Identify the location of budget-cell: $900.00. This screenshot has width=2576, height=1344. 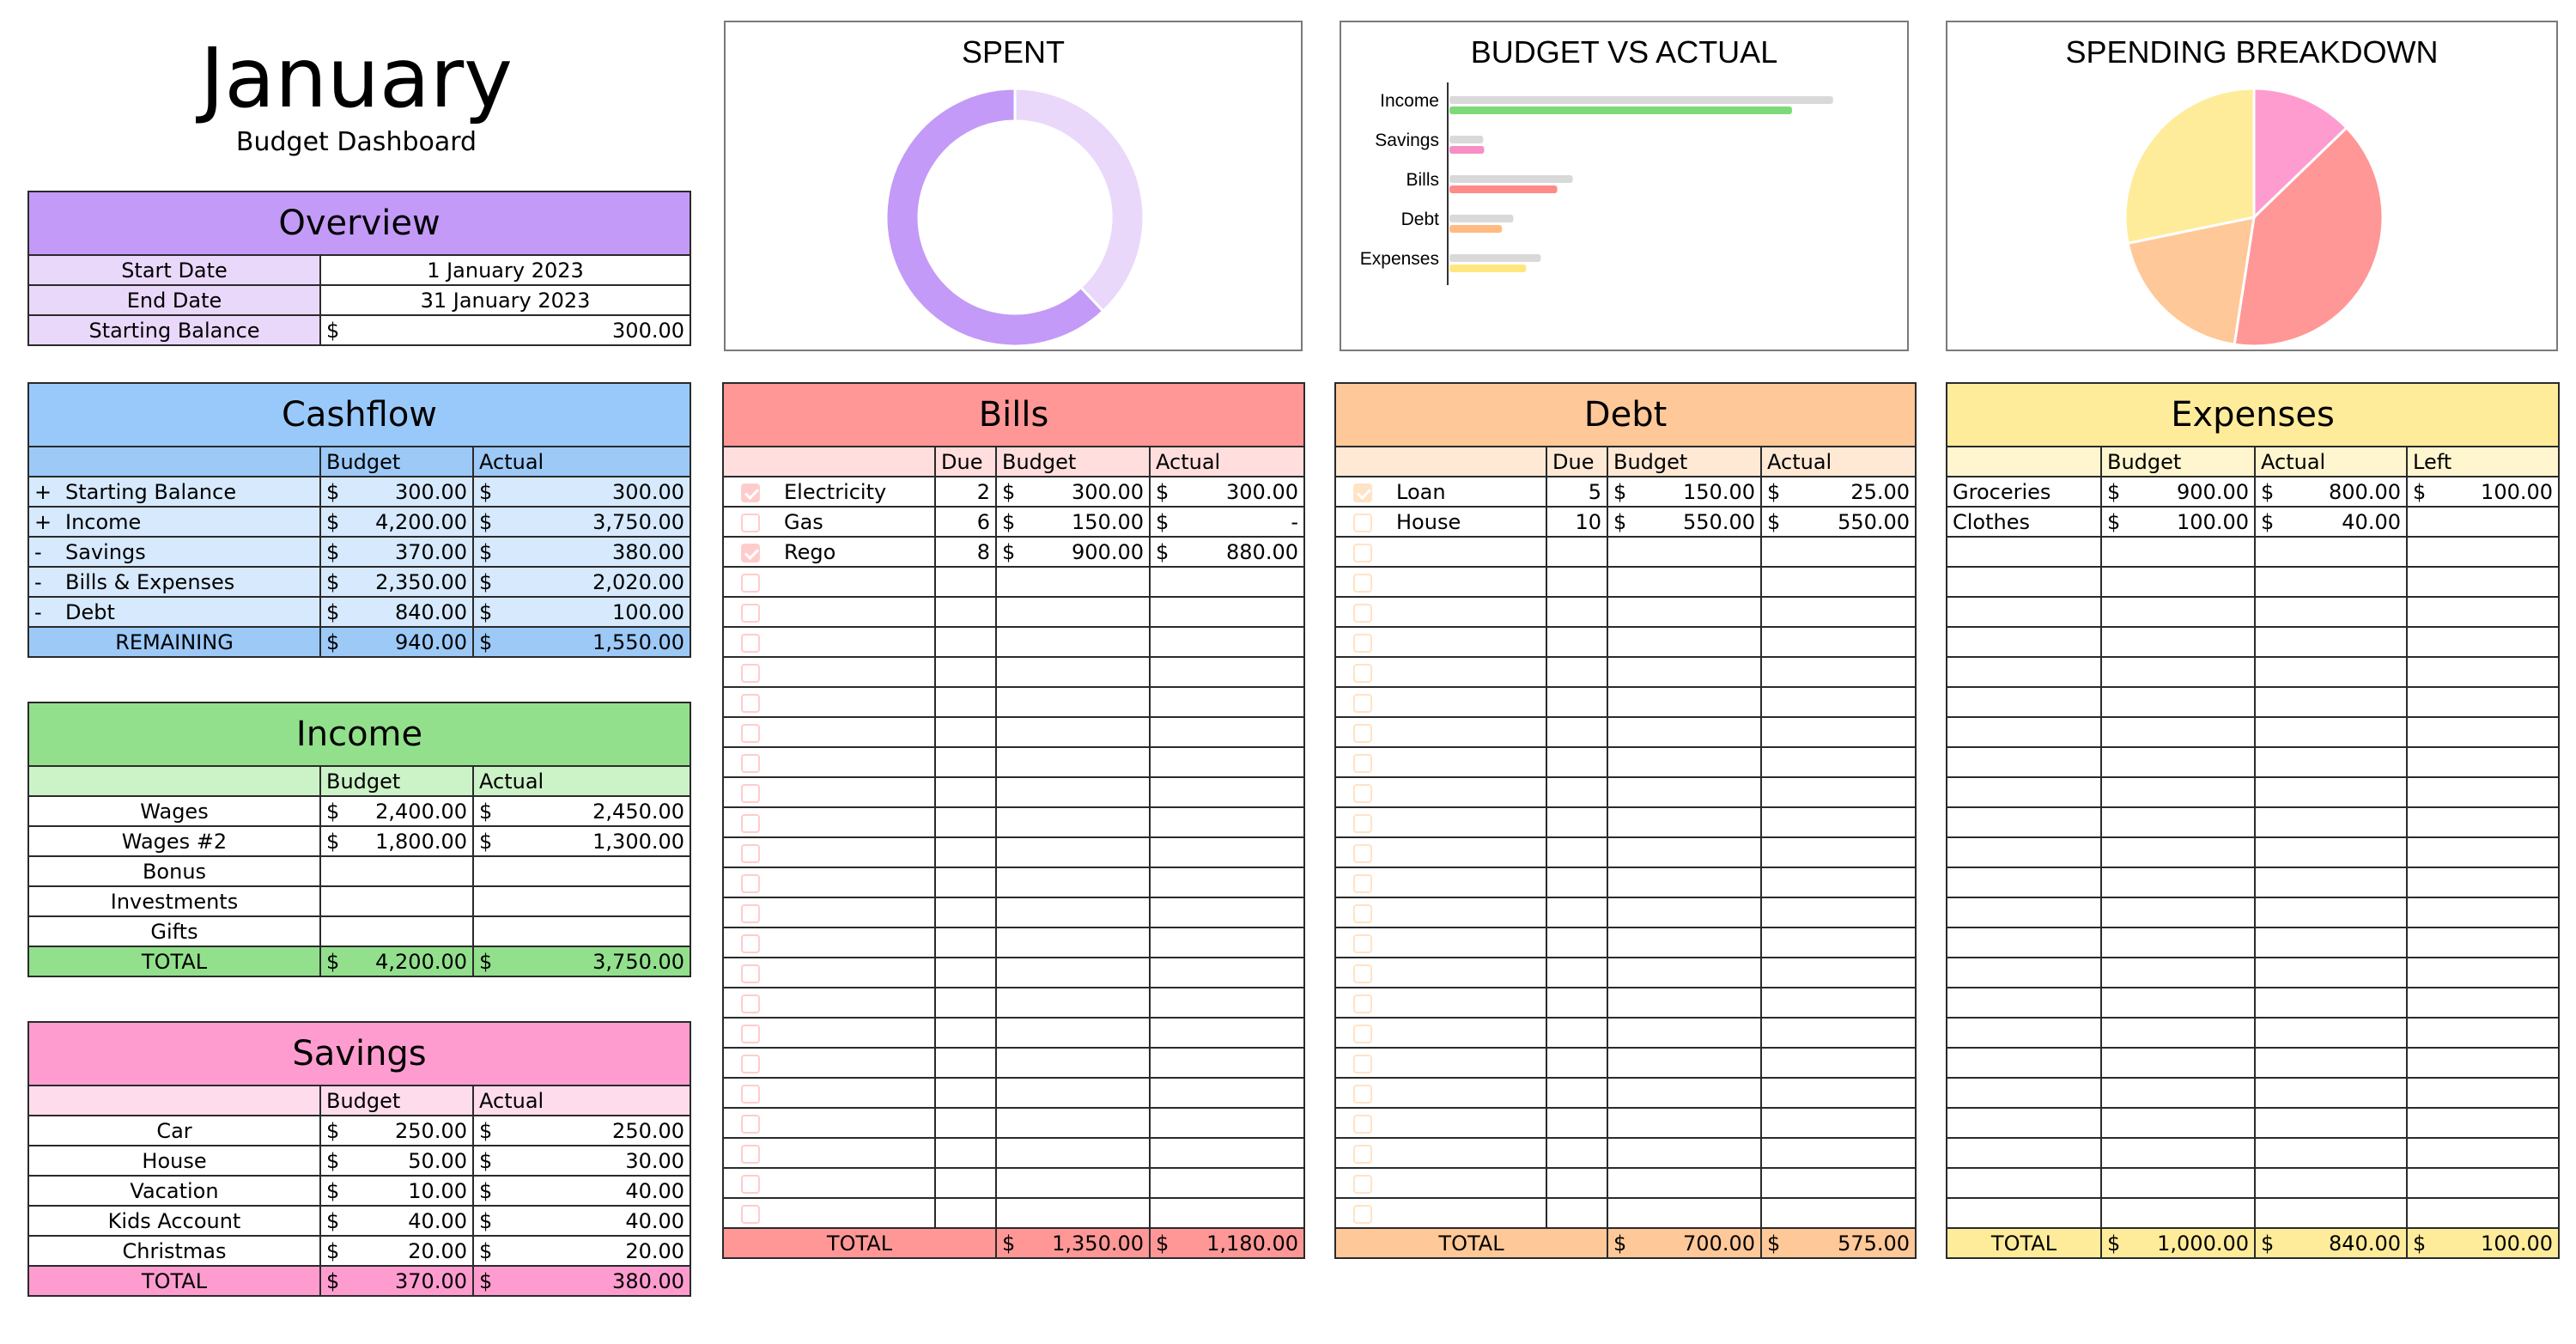
(2178, 492).